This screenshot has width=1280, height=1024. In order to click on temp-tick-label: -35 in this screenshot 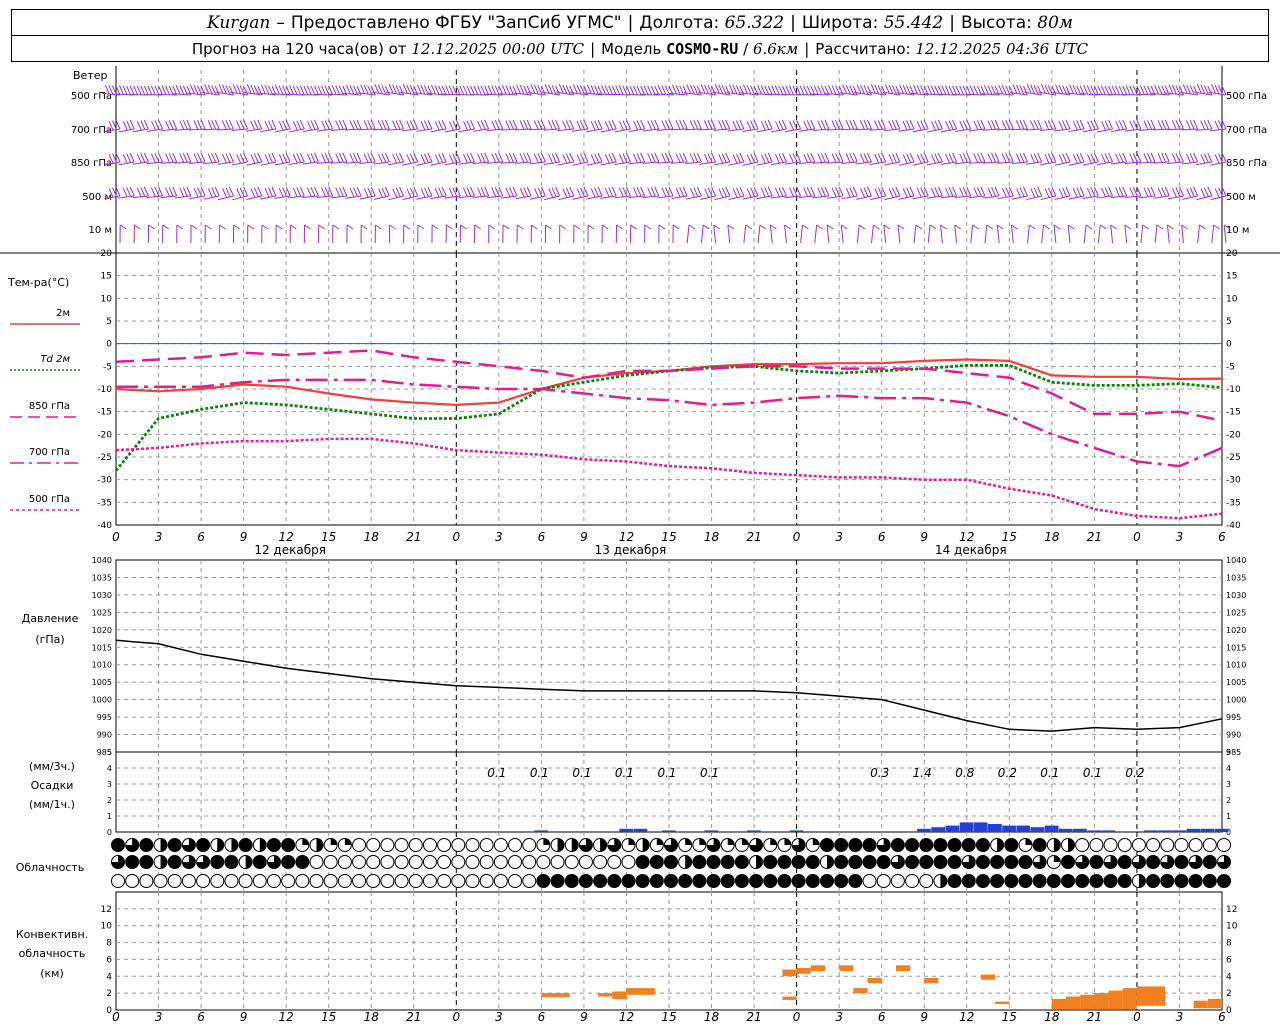, I will do `click(104, 503)`.